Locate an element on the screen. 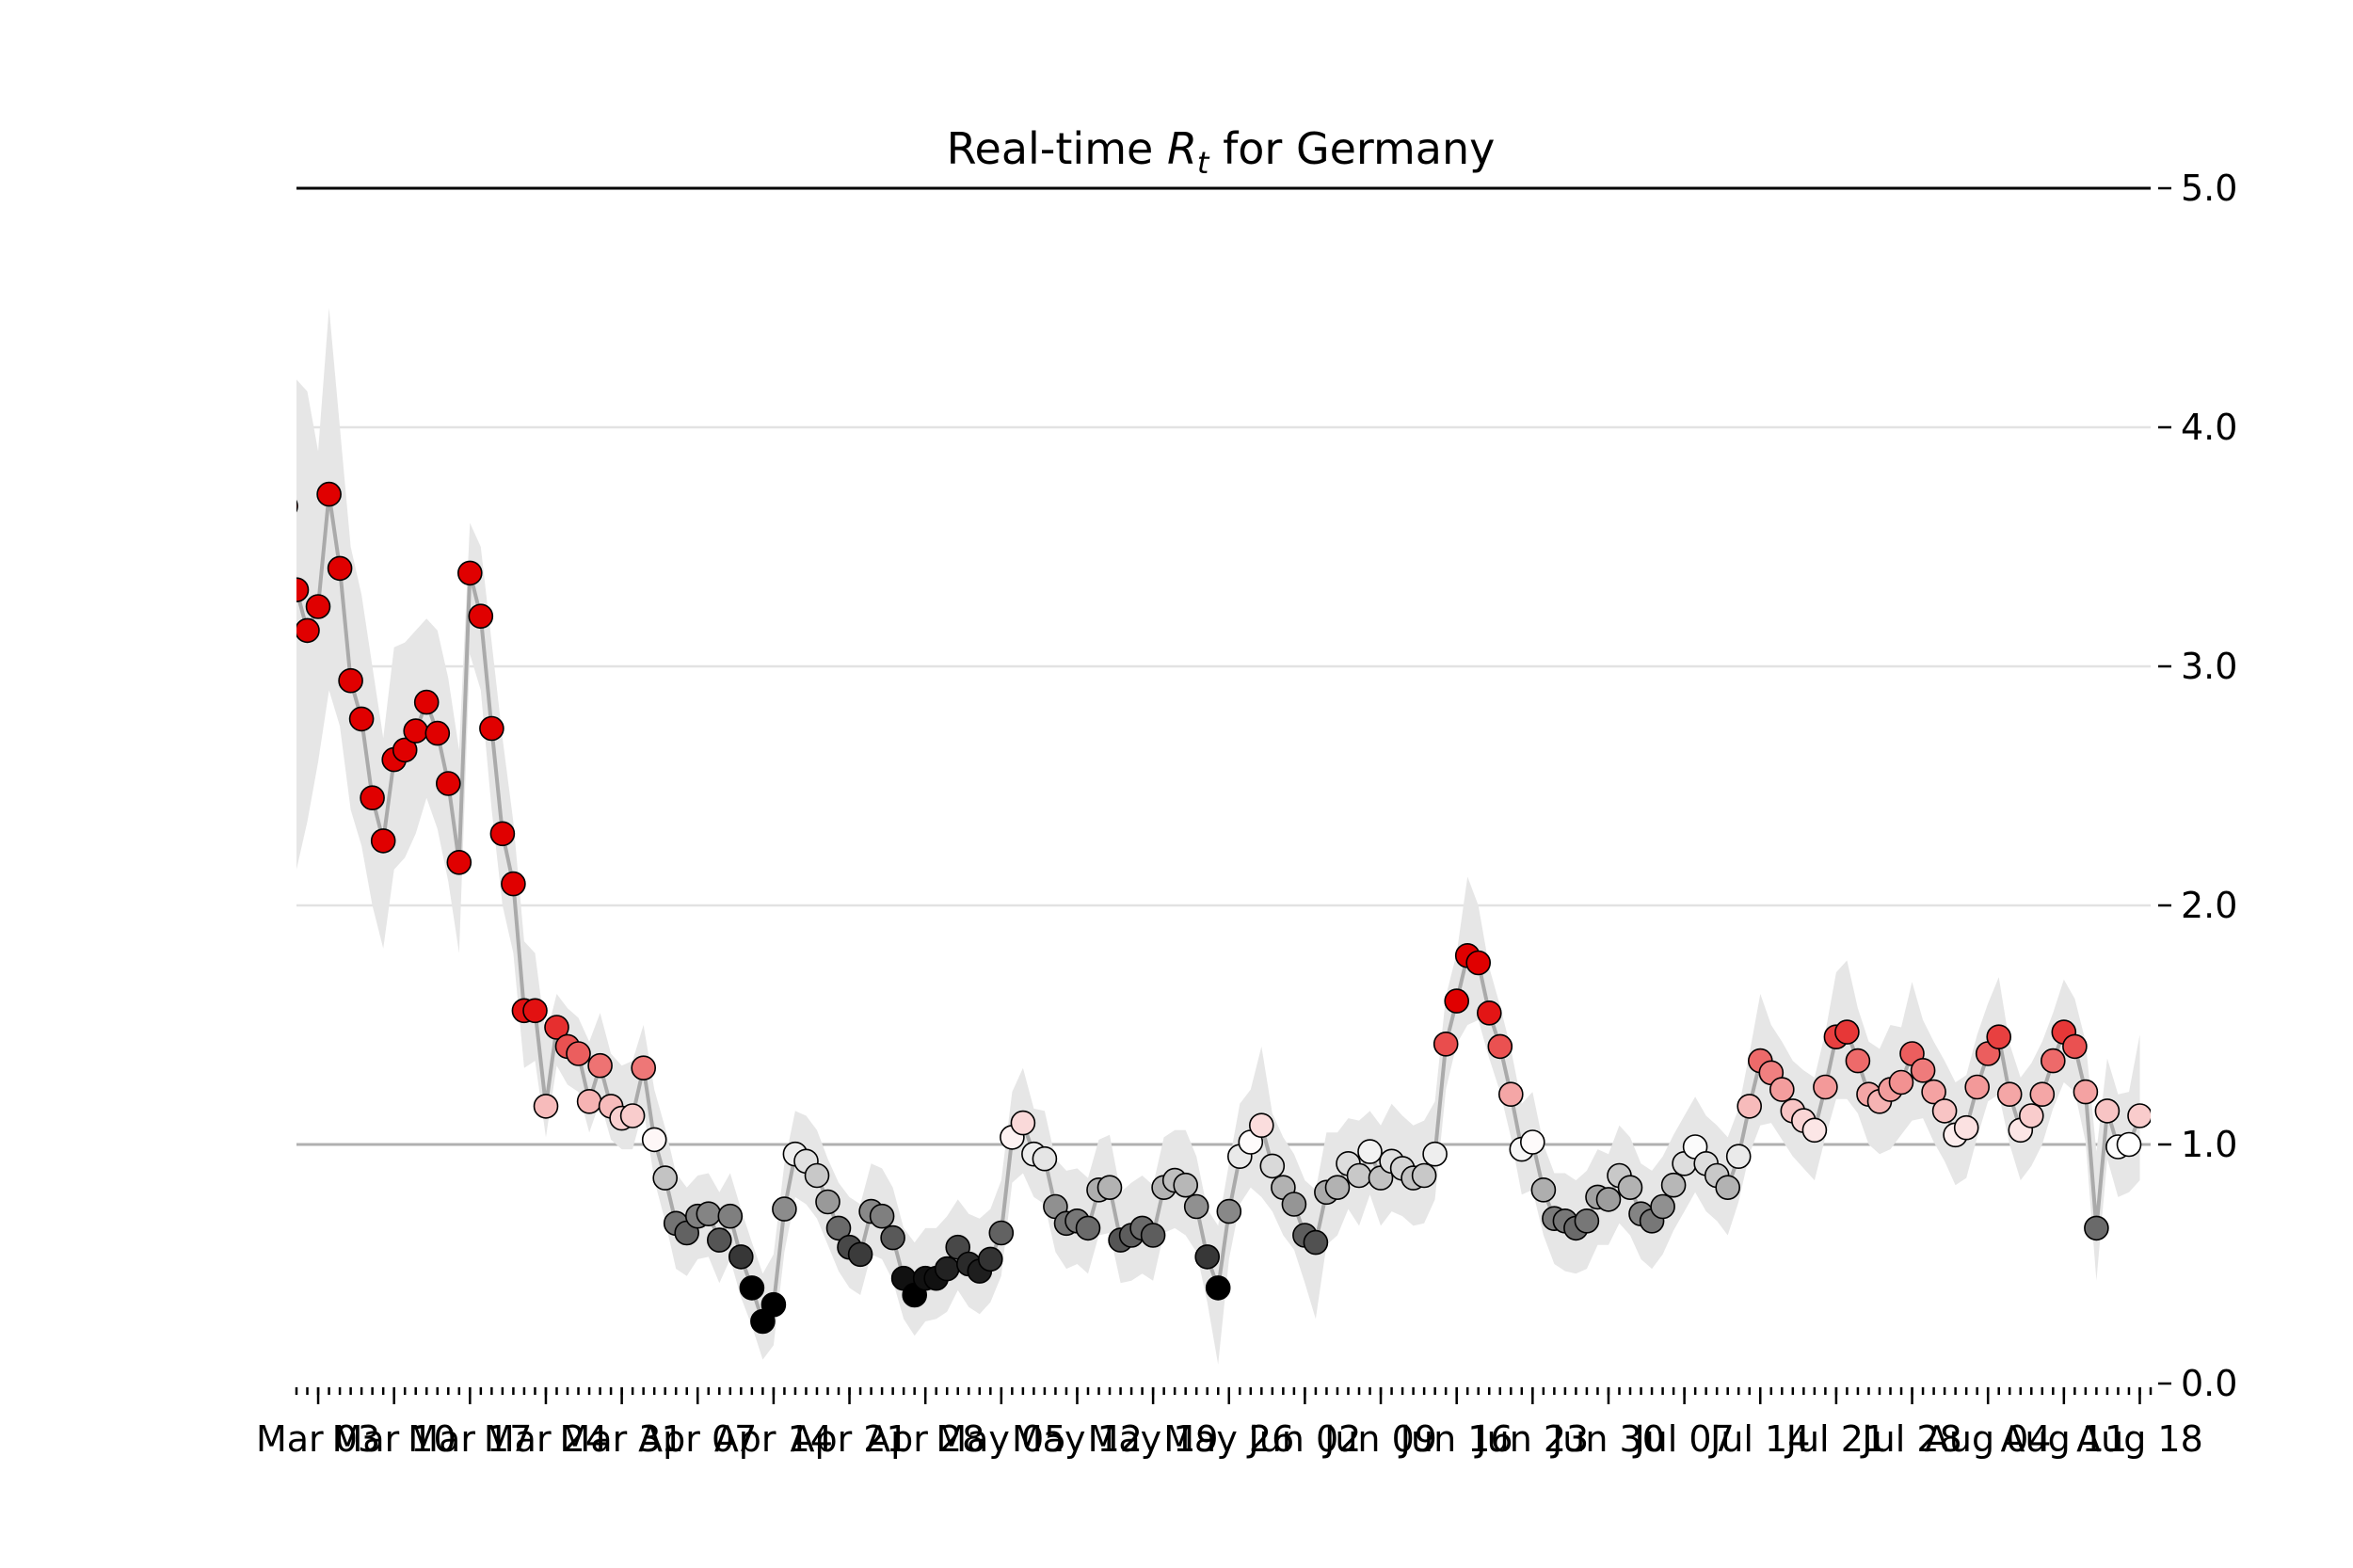 The image size is (2353, 1568). title-prefix: Real-time is located at coordinates (1057, 148).